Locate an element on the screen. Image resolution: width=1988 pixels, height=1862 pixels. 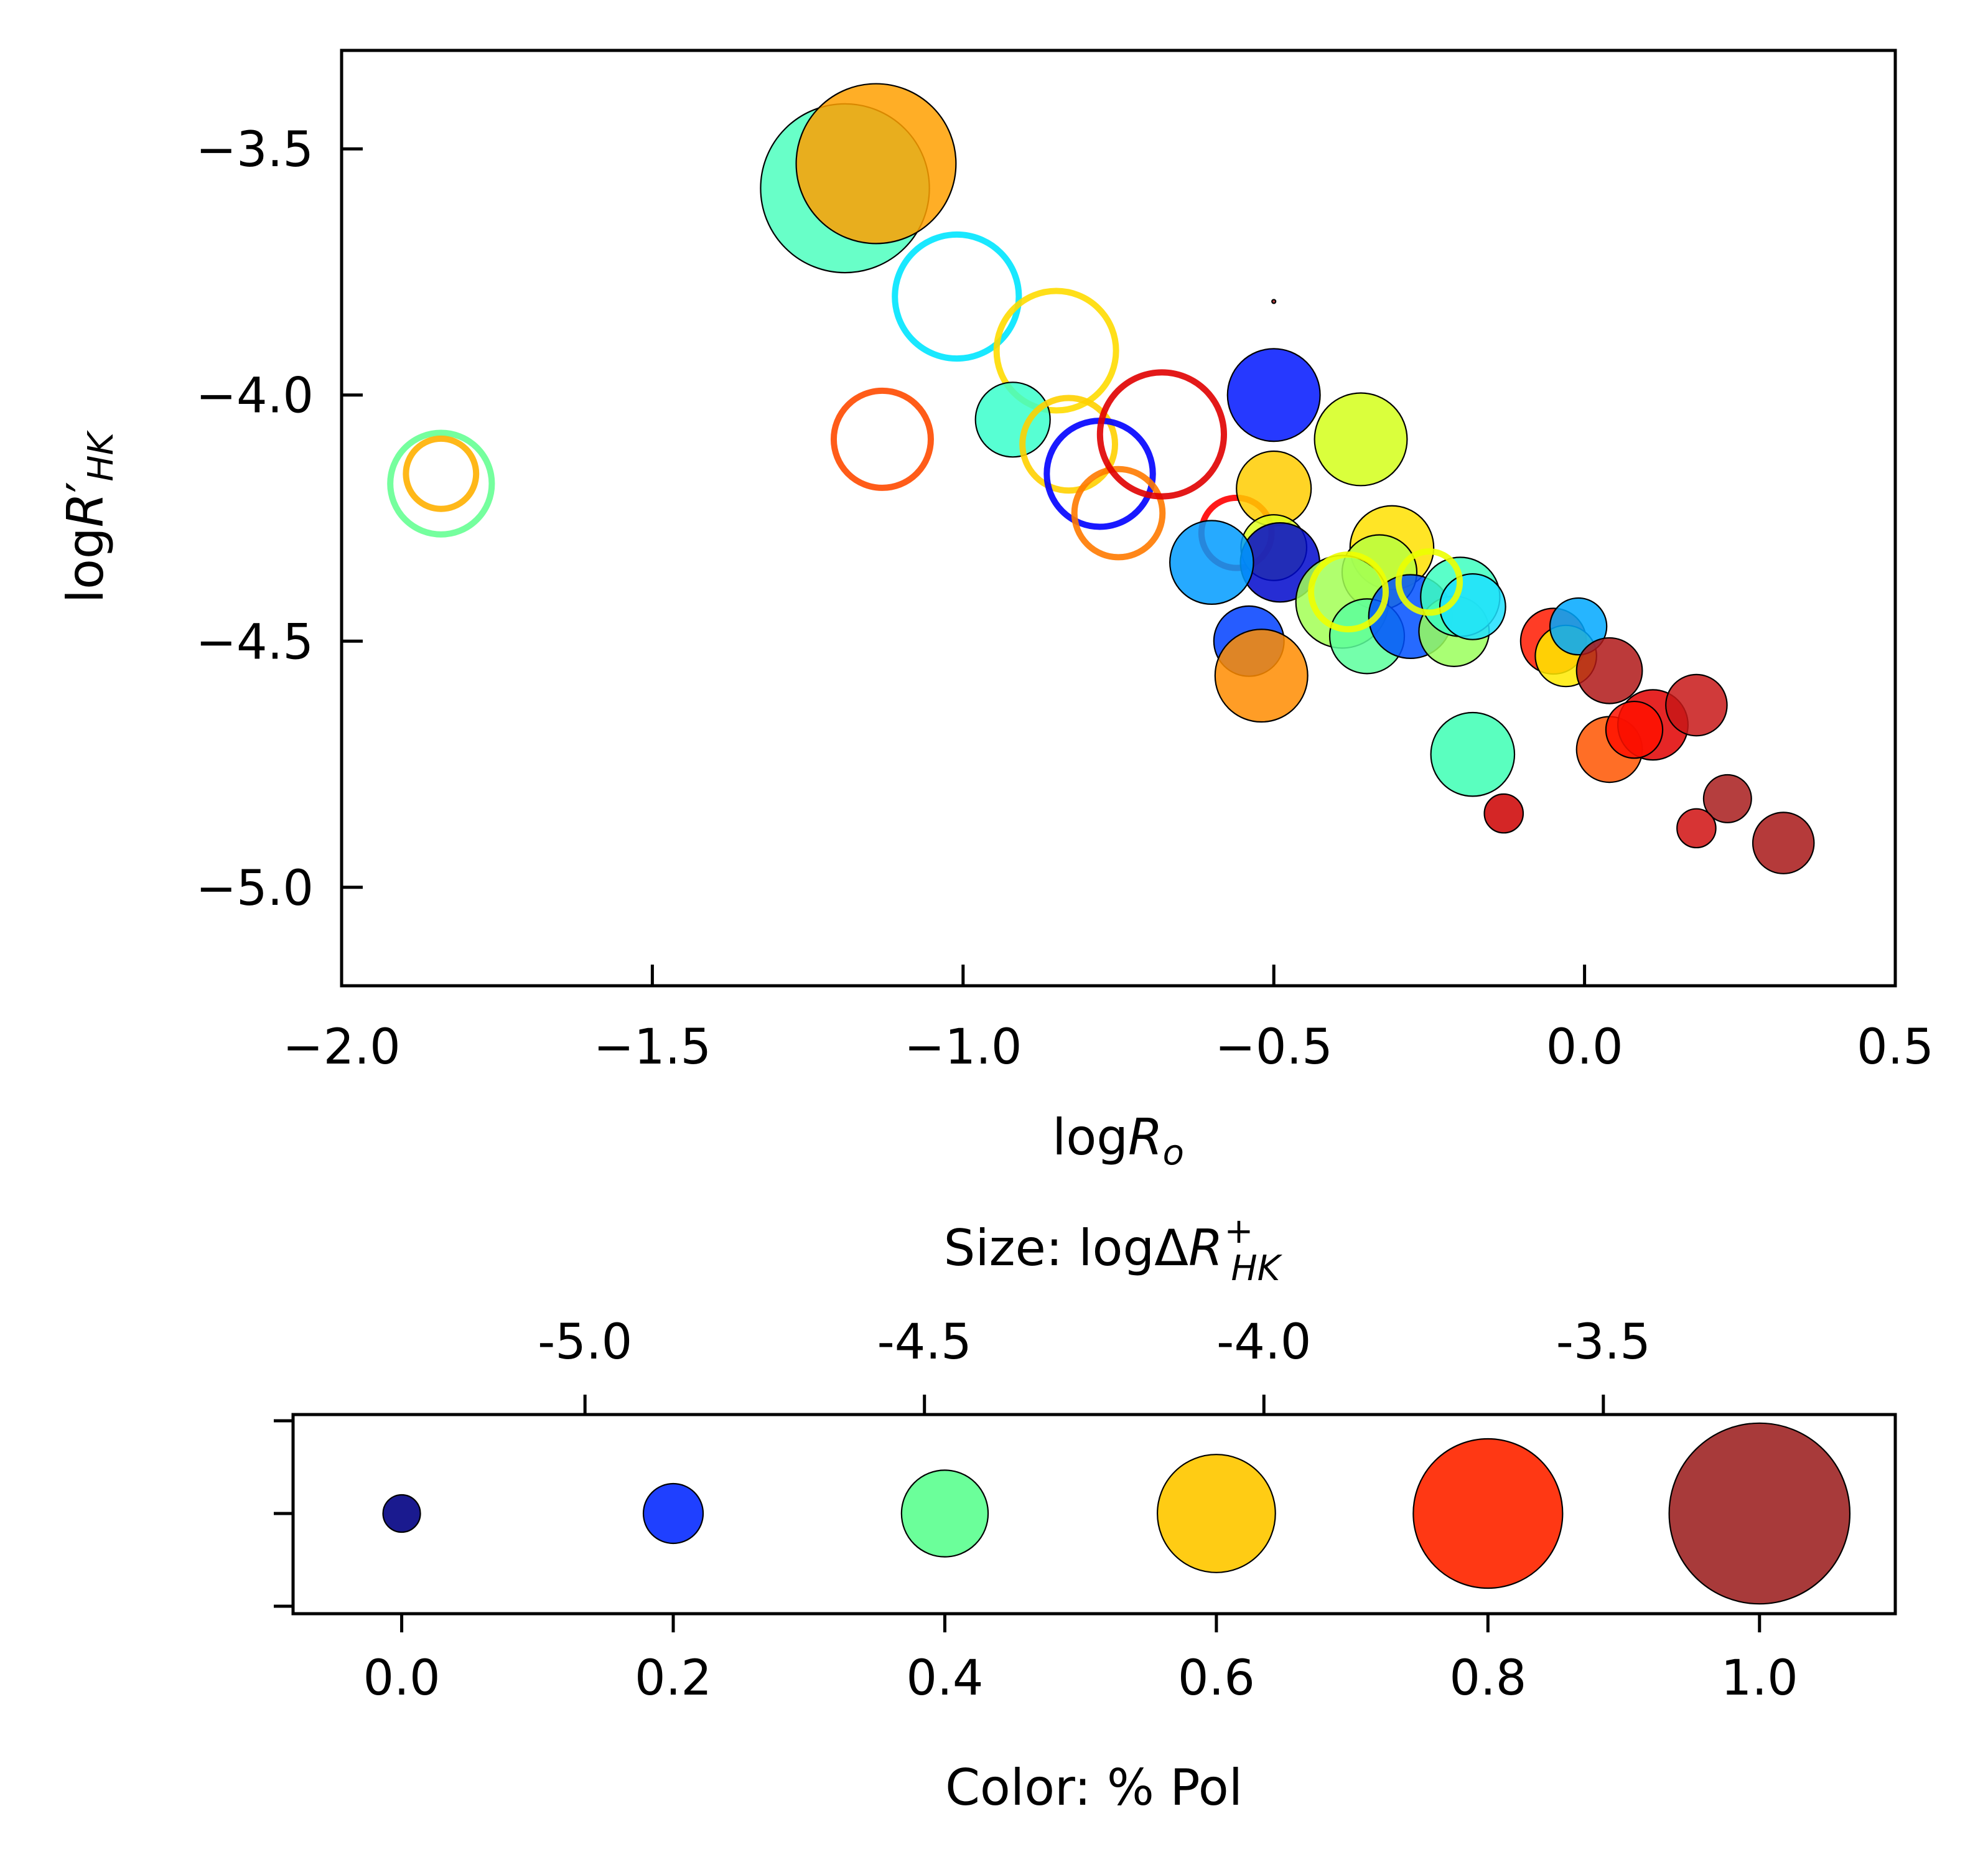
key-x-ticks: 0.0 0.2 0.4 0.6 0.8 1.0 is located at coordinates (1080, 1660).